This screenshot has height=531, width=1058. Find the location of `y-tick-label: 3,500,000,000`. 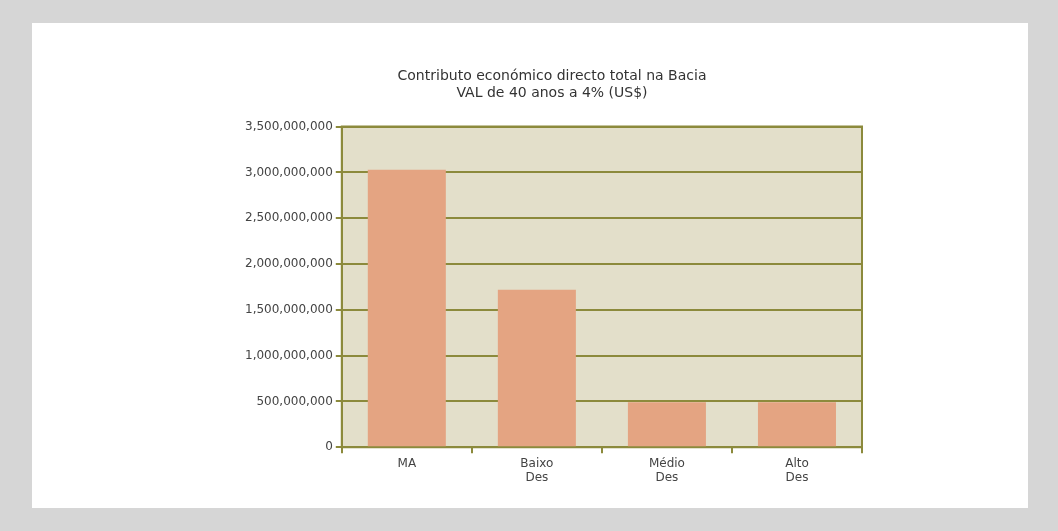

y-tick-label: 3,500,000,000 is located at coordinates (288, 125).